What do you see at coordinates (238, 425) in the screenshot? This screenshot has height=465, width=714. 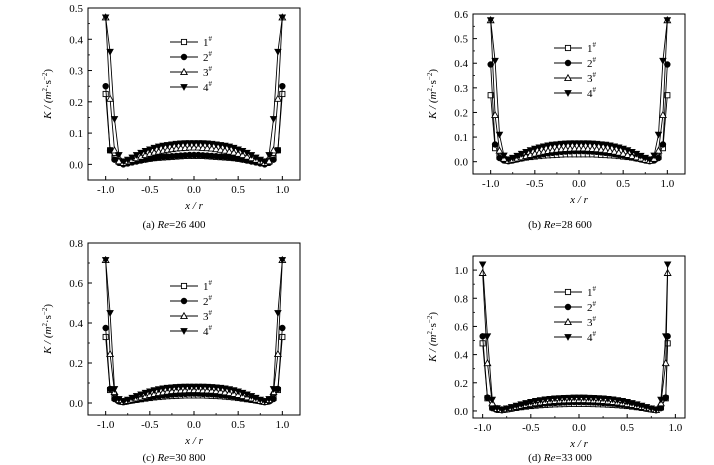 I see `x-tick-label: 0.5` at bounding box center [238, 425].